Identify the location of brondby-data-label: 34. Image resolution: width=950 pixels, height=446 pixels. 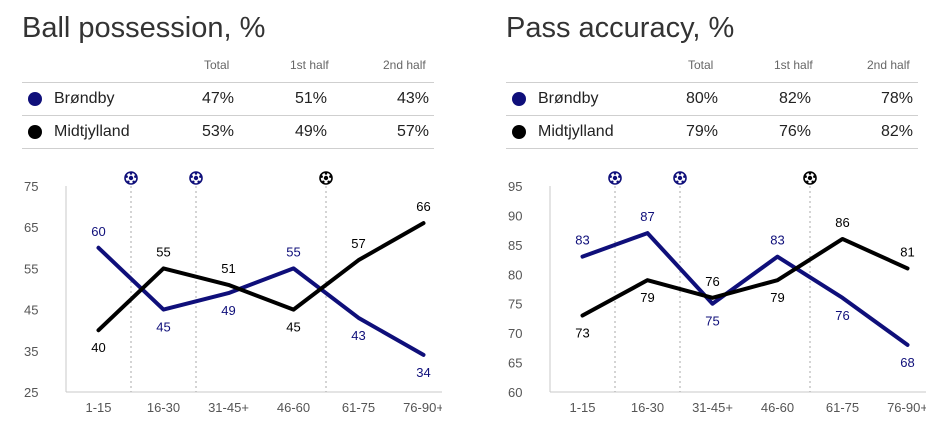
(423, 372).